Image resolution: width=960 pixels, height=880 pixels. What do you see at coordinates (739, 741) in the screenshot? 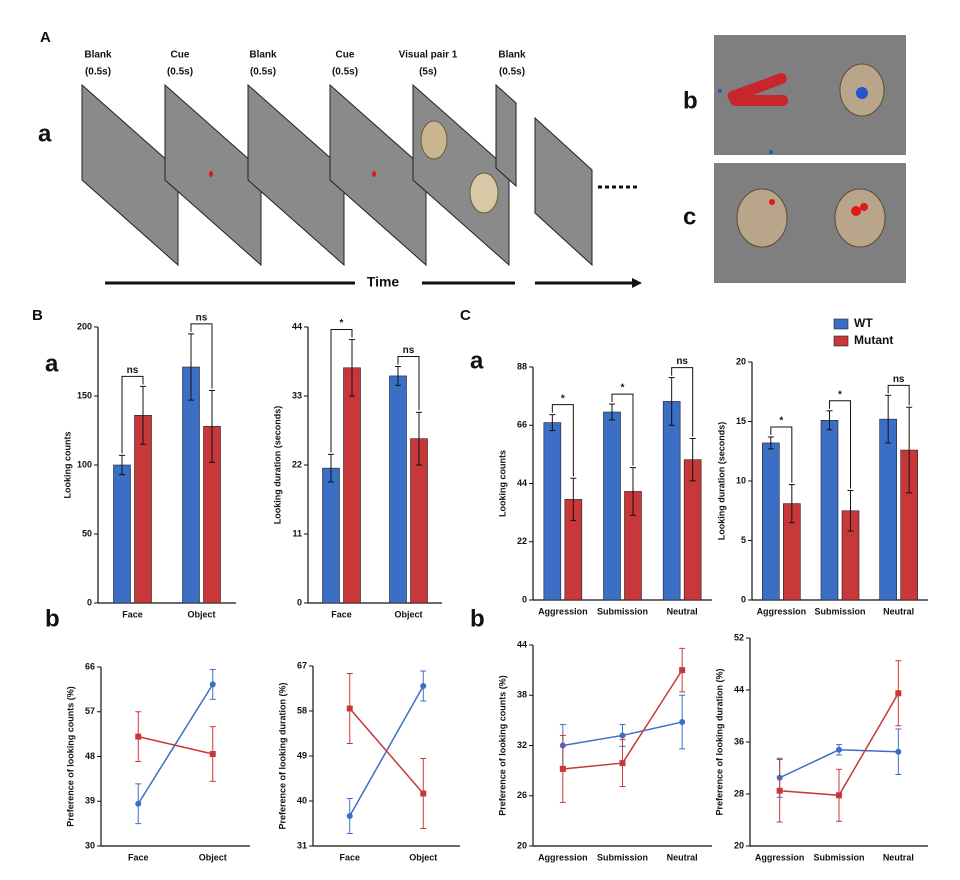
I see `y-tick-label: 36` at bounding box center [739, 741].